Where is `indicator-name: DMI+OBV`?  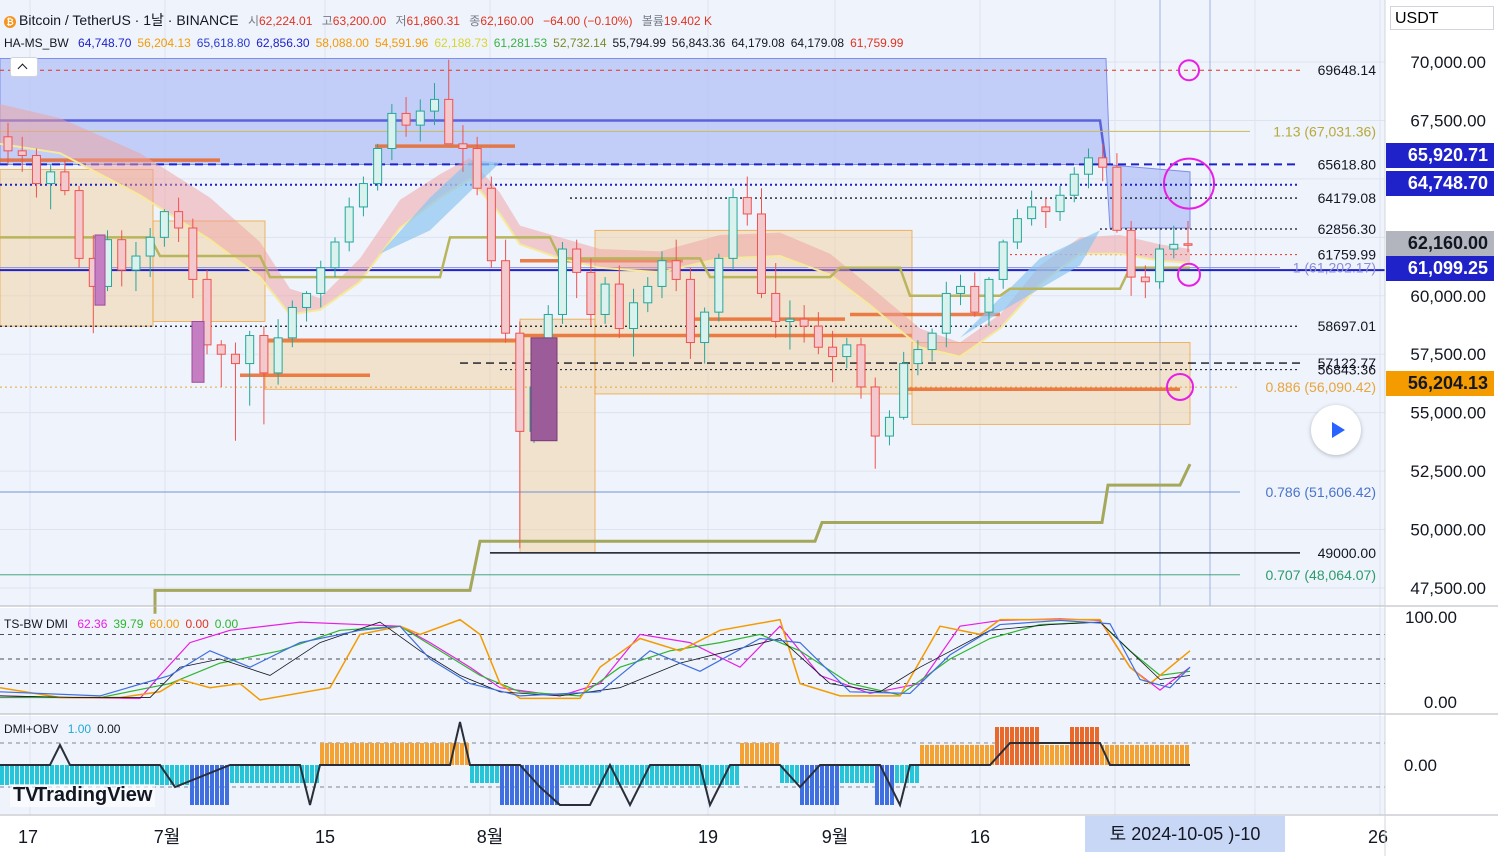
indicator-name: DMI+OBV is located at coordinates (31, 729).